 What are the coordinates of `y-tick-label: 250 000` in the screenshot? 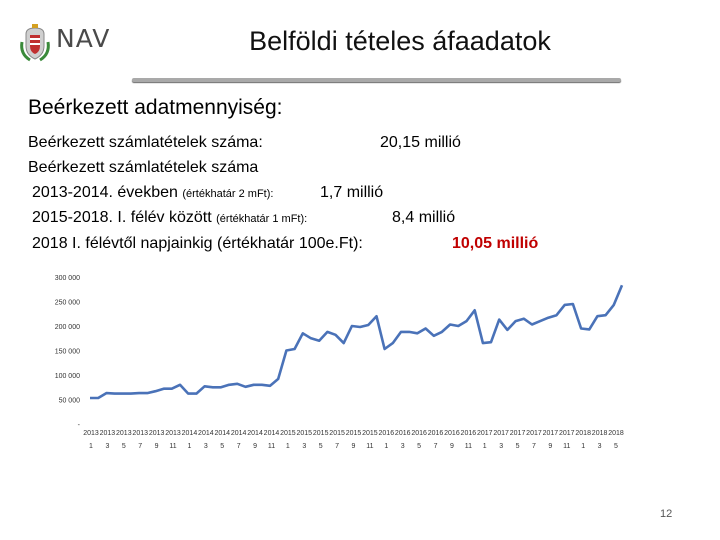 It's located at (67, 303).